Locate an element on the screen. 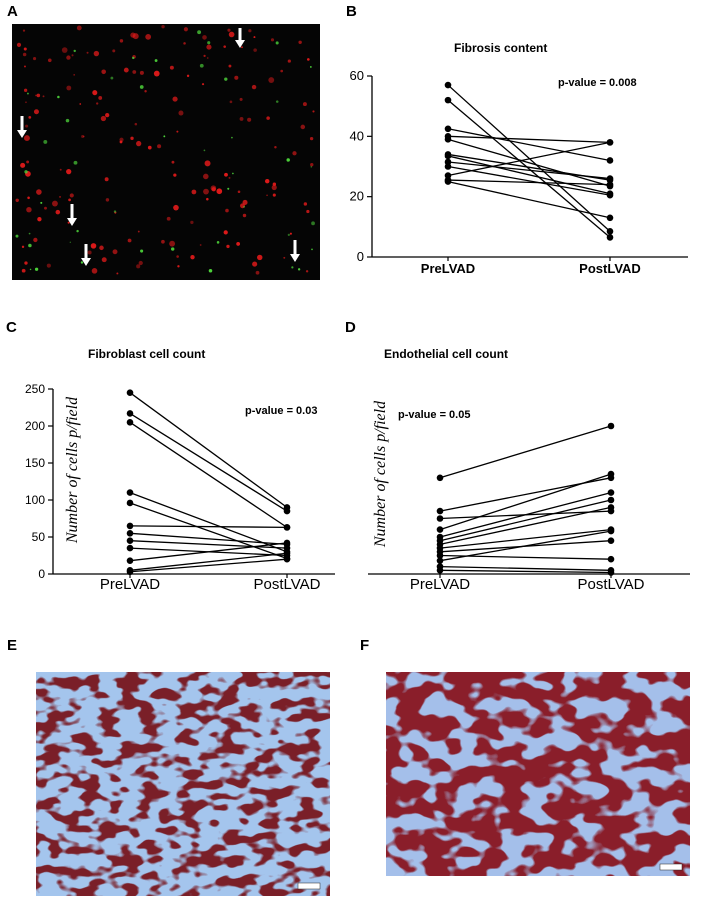 The height and width of the screenshot is (912, 702). fluorescence-micrograph is located at coordinates (166, 152).